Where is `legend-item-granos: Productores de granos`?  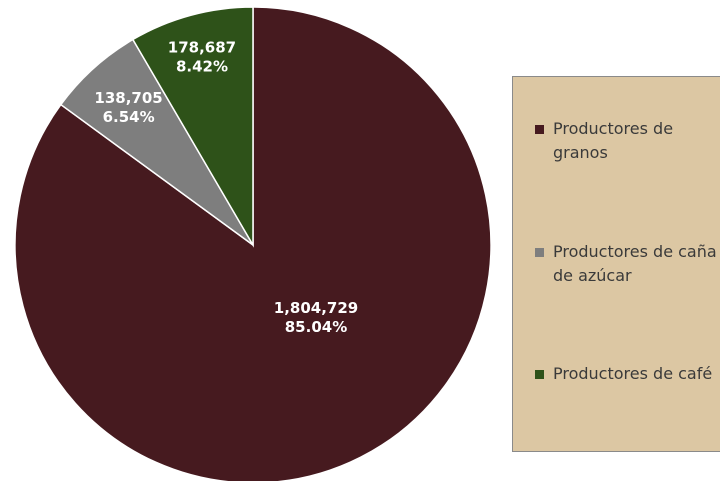
legend-item-granos: Productores de granos is located at coordinates (627, 141).